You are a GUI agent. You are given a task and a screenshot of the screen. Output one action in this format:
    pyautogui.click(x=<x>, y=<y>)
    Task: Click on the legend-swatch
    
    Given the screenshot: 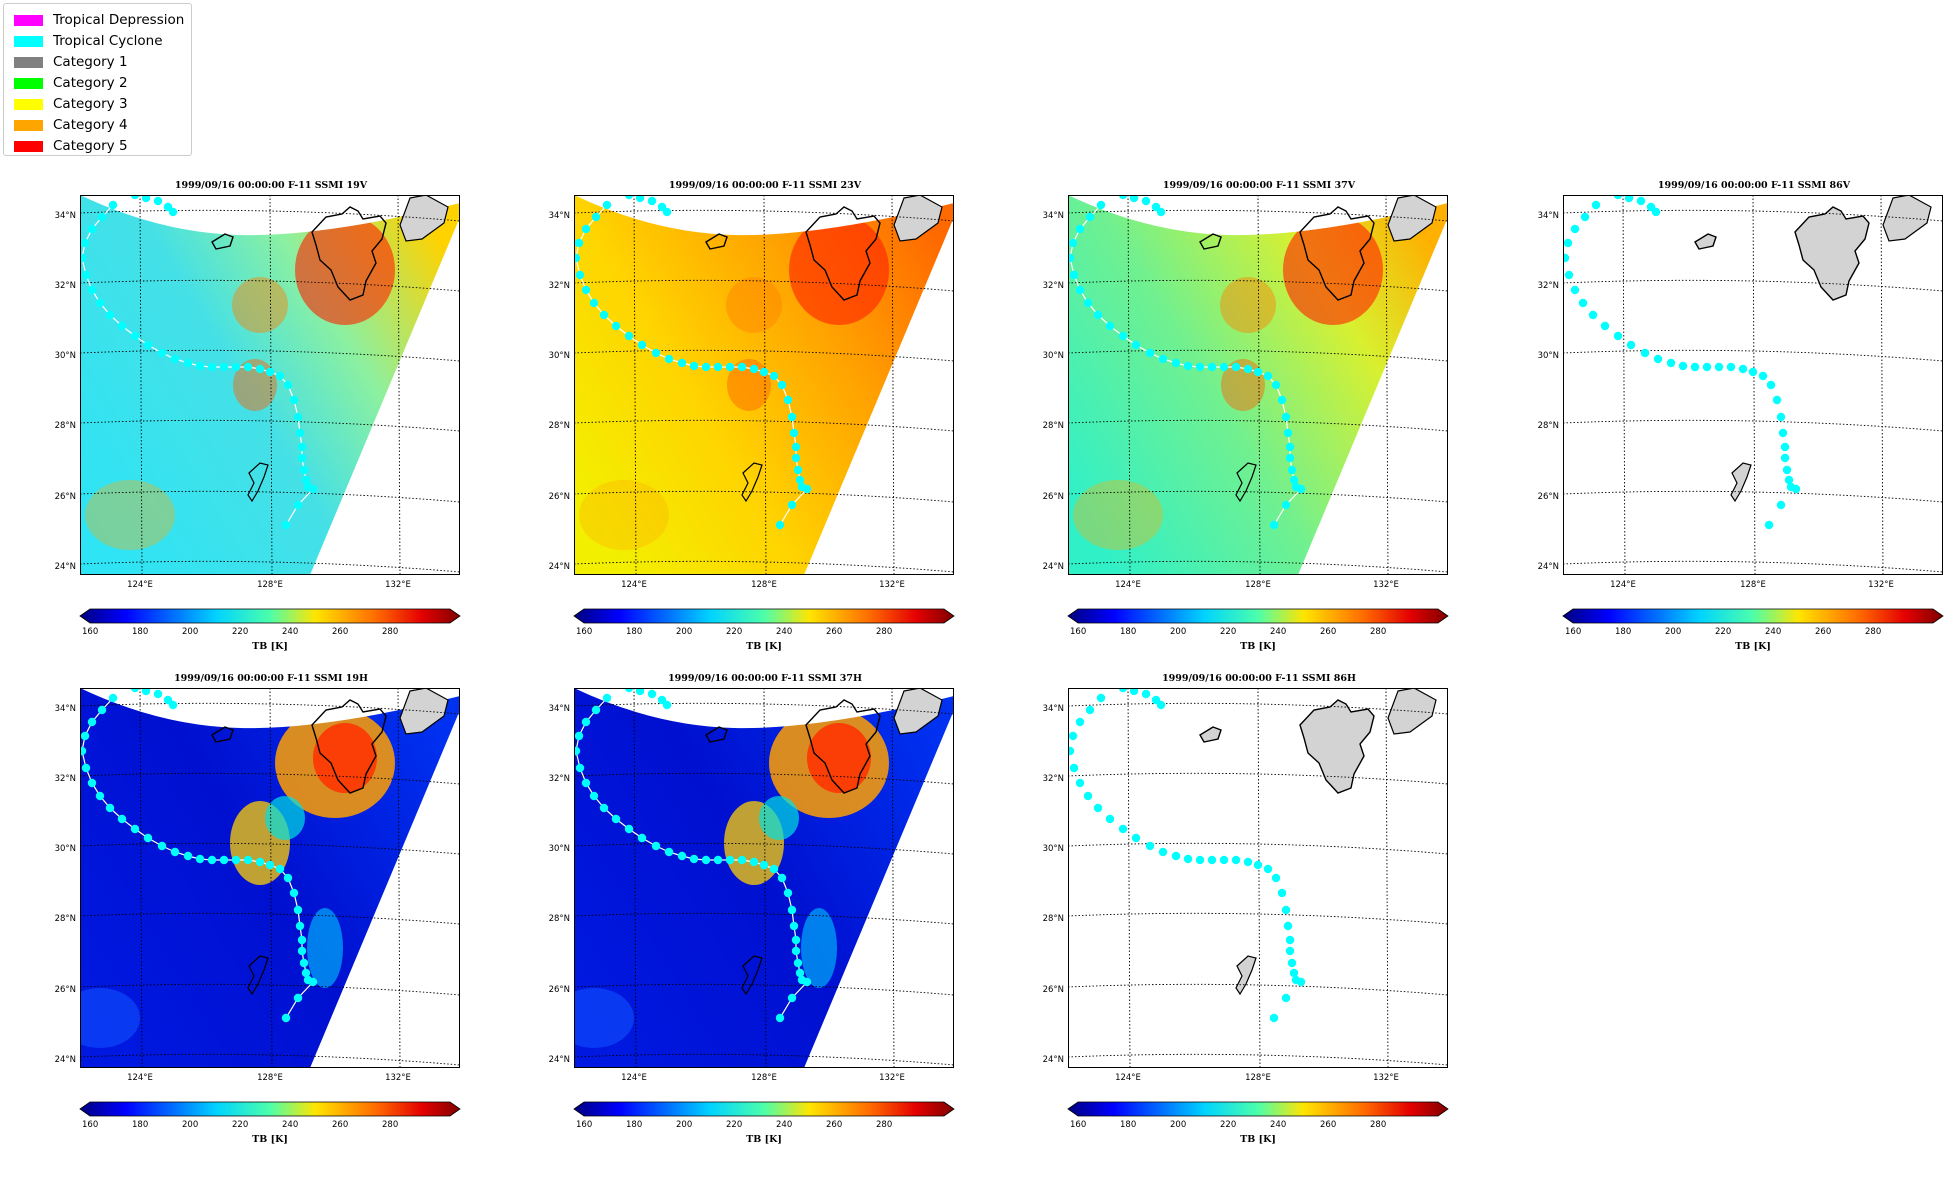 What is the action you would take?
    pyautogui.click(x=28, y=104)
    